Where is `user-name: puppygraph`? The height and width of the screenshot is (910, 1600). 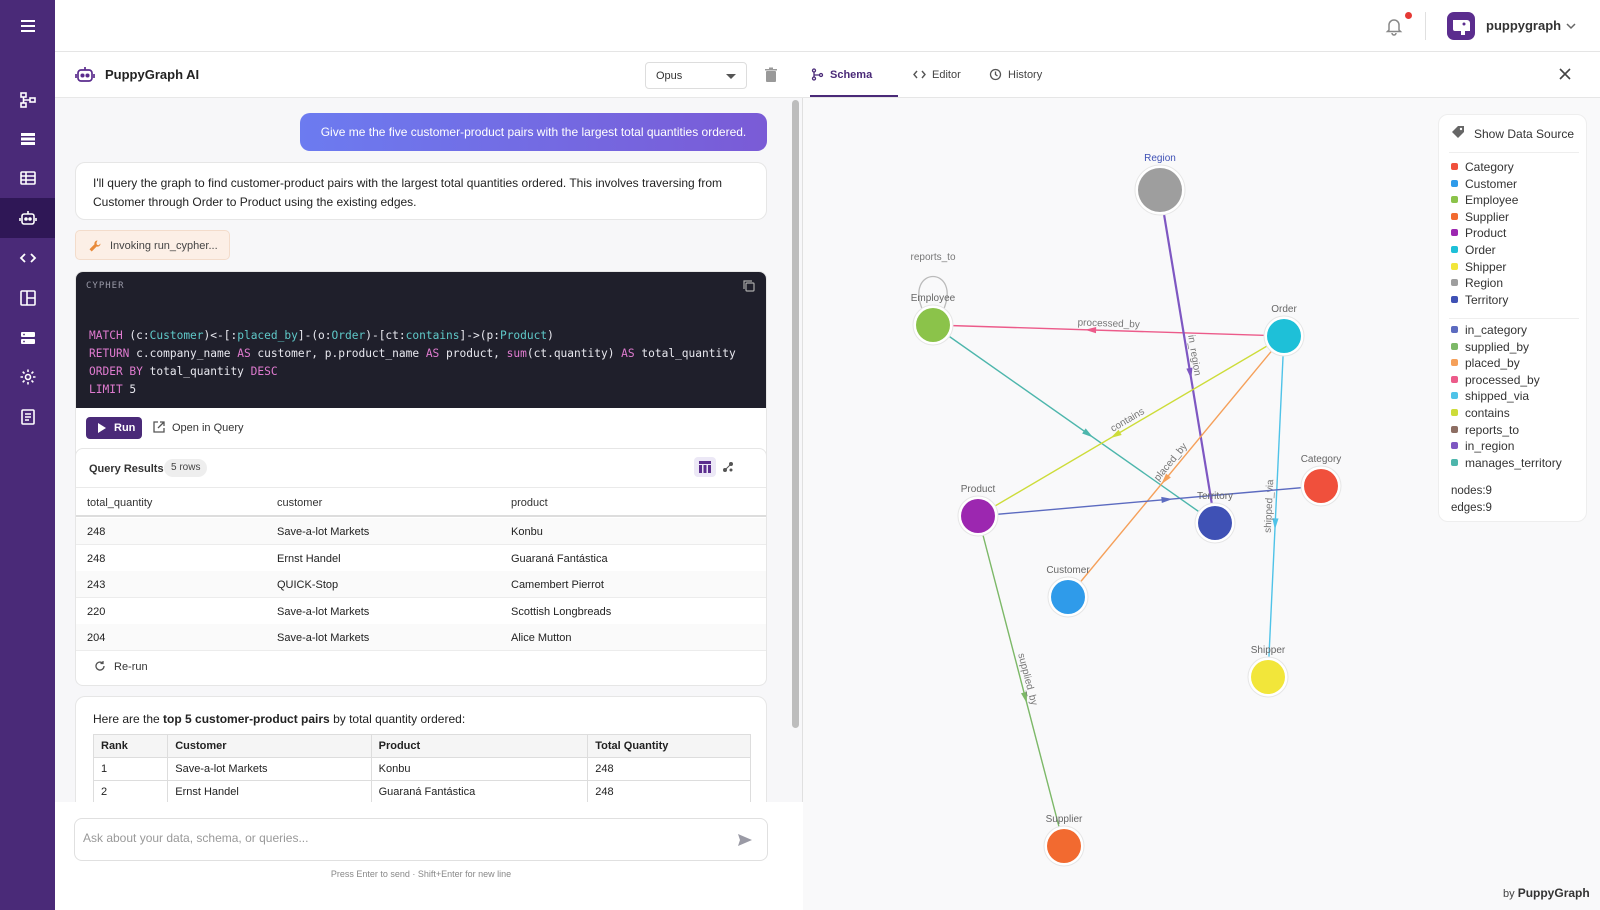
user-name: puppygraph is located at coordinates (1524, 25).